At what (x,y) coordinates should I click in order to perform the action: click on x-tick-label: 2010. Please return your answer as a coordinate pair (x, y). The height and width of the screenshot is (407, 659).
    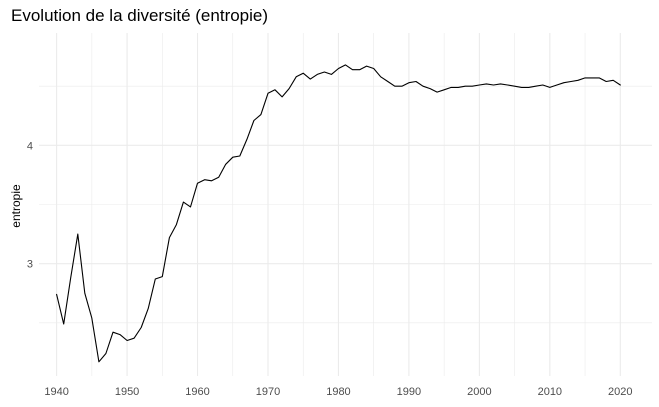
    Looking at the image, I should click on (550, 392).